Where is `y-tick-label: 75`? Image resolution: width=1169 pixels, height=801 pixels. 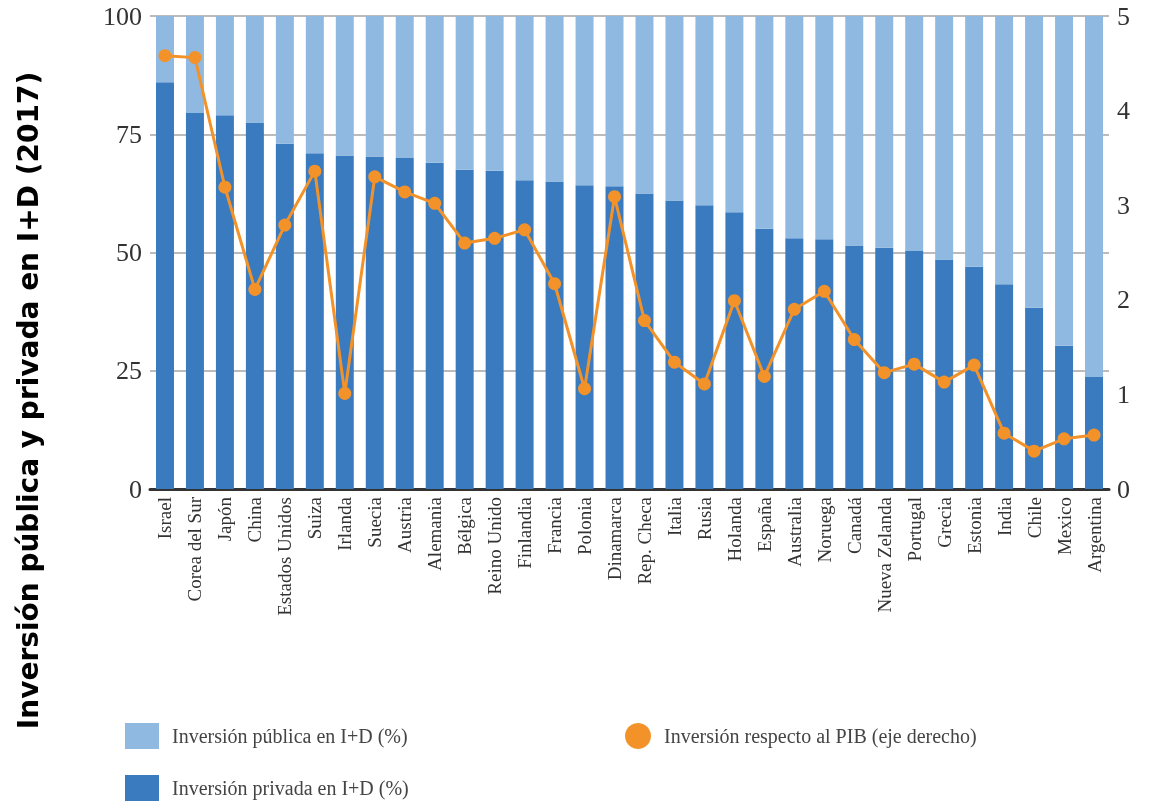
y-tick-label: 75 is located at coordinates (129, 134).